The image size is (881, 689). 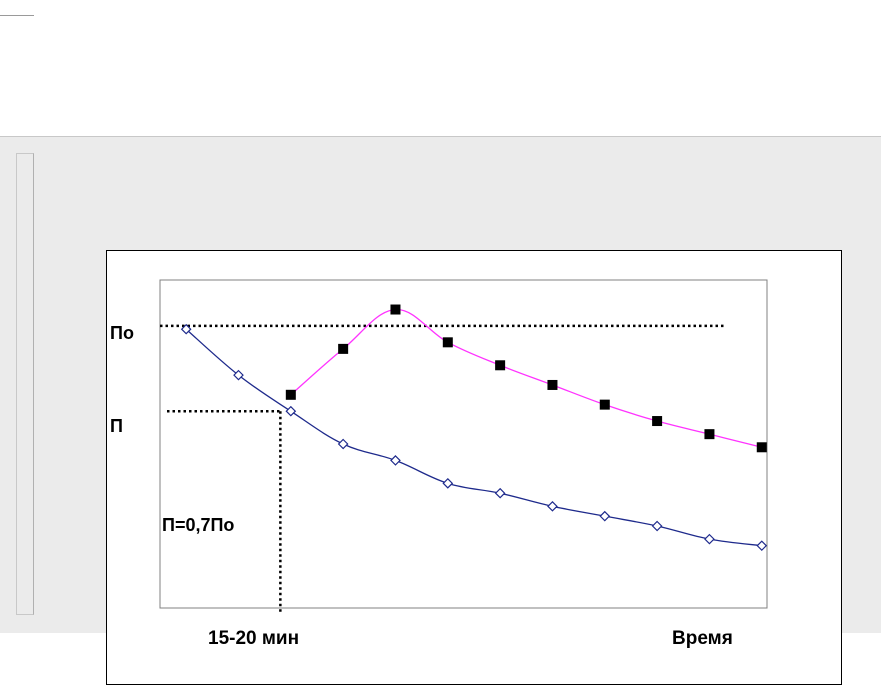 What do you see at coordinates (702, 638) in the screenshot?
I see `x-axis-label: Время` at bounding box center [702, 638].